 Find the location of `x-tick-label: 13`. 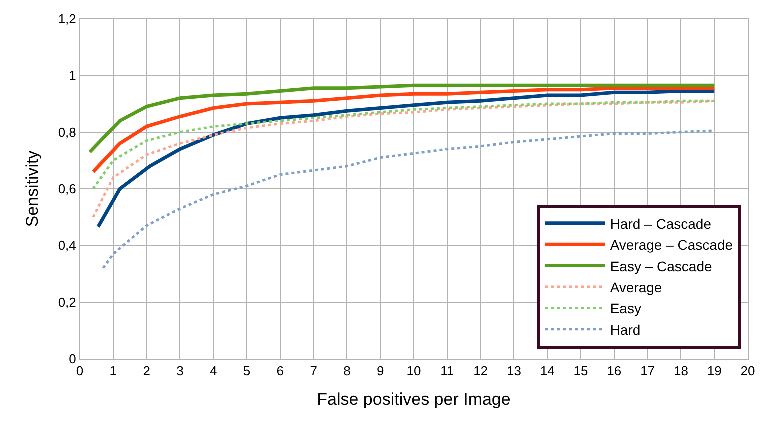

x-tick-label: 13 is located at coordinates (514, 371).